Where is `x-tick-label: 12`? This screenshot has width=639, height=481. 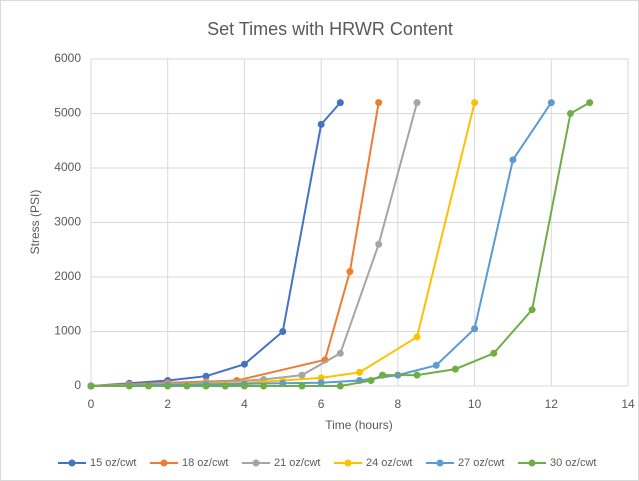 x-tick-label: 12 is located at coordinates (552, 404).